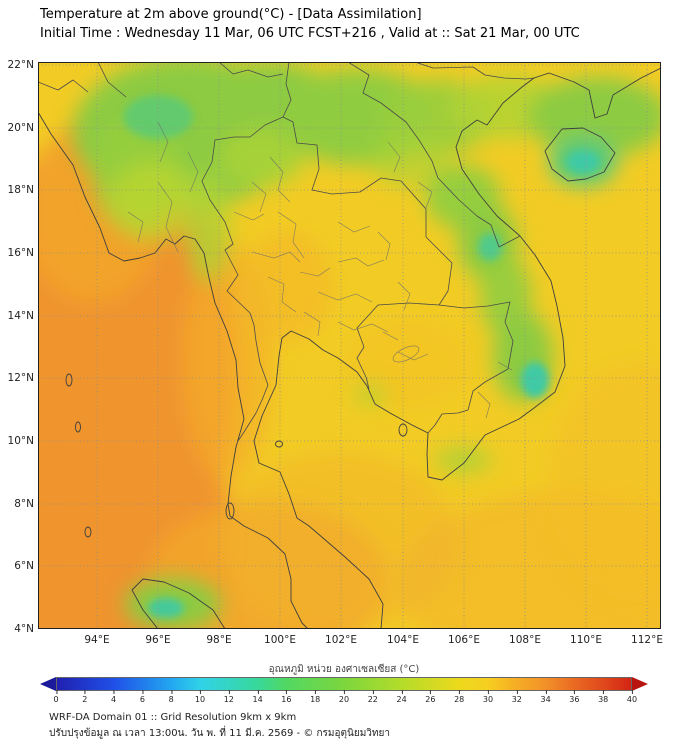 This screenshot has width=676, height=756. Describe the element at coordinates (286, 697) in the screenshot. I see `colorbar-tick: 16` at that location.